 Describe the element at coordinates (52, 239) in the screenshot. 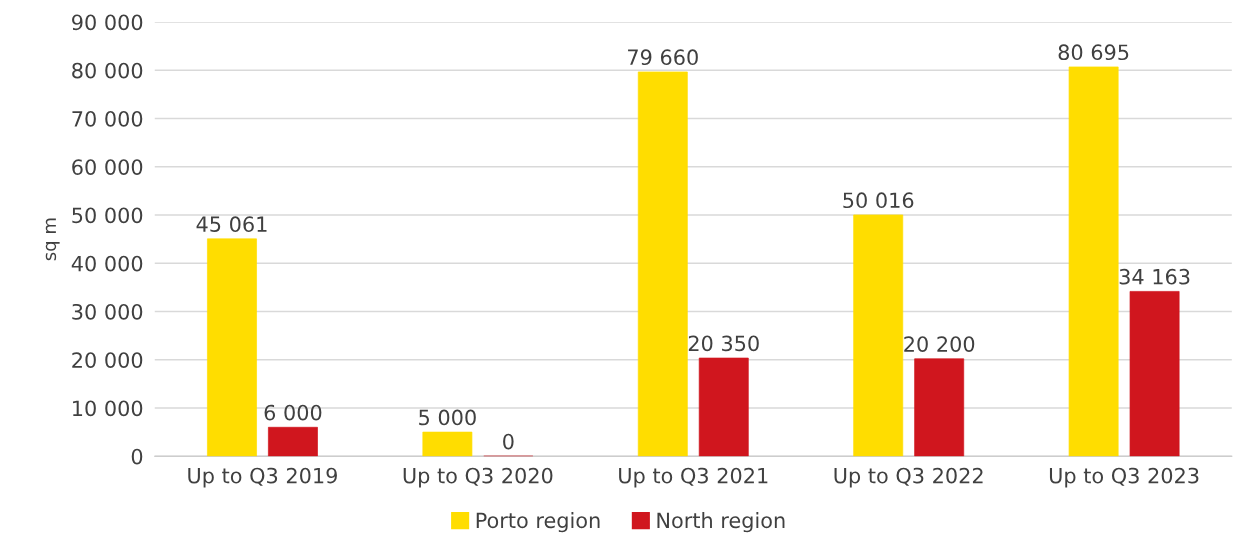

I see `y-axis-title: sq m` at that location.